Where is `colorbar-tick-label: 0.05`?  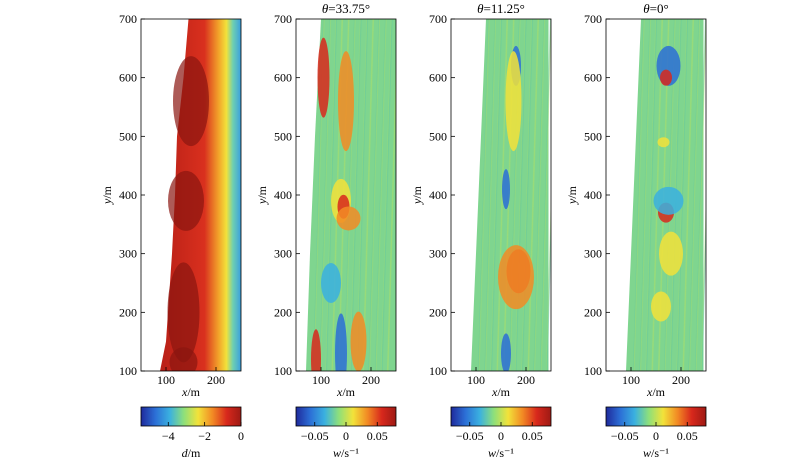
colorbar-tick-label: 0.05 is located at coordinates (687, 436).